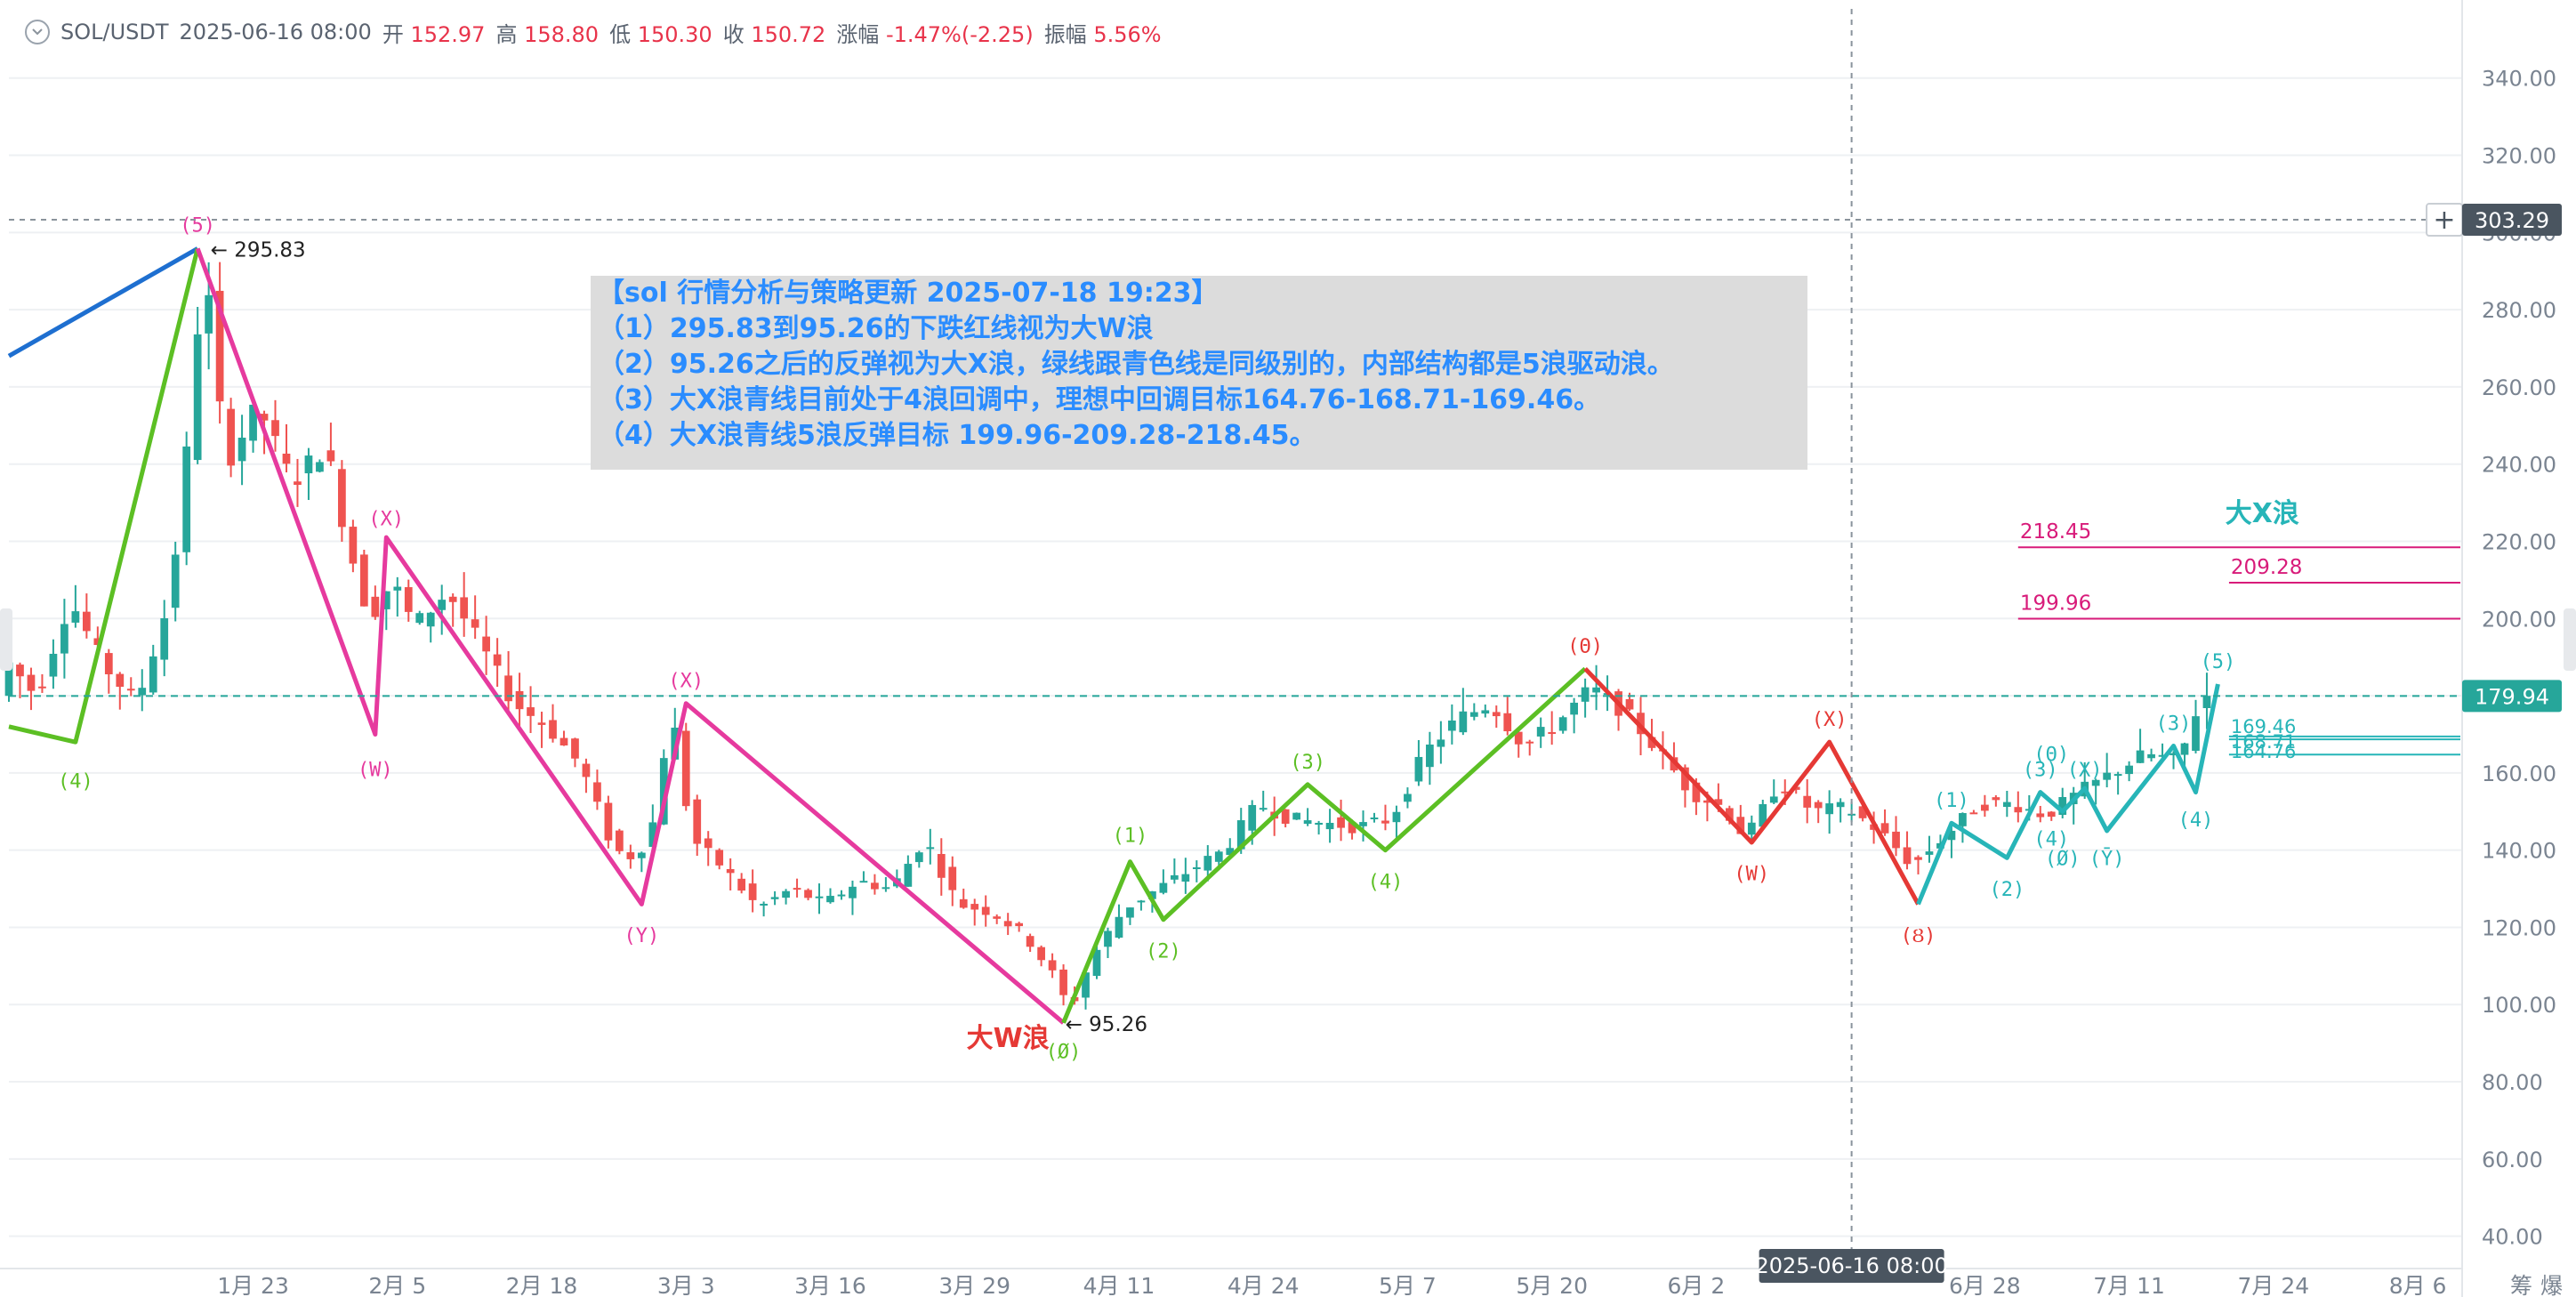  Describe the element at coordinates (2519, 851) in the screenshot. I see `y-tick-label: 140.00` at that location.